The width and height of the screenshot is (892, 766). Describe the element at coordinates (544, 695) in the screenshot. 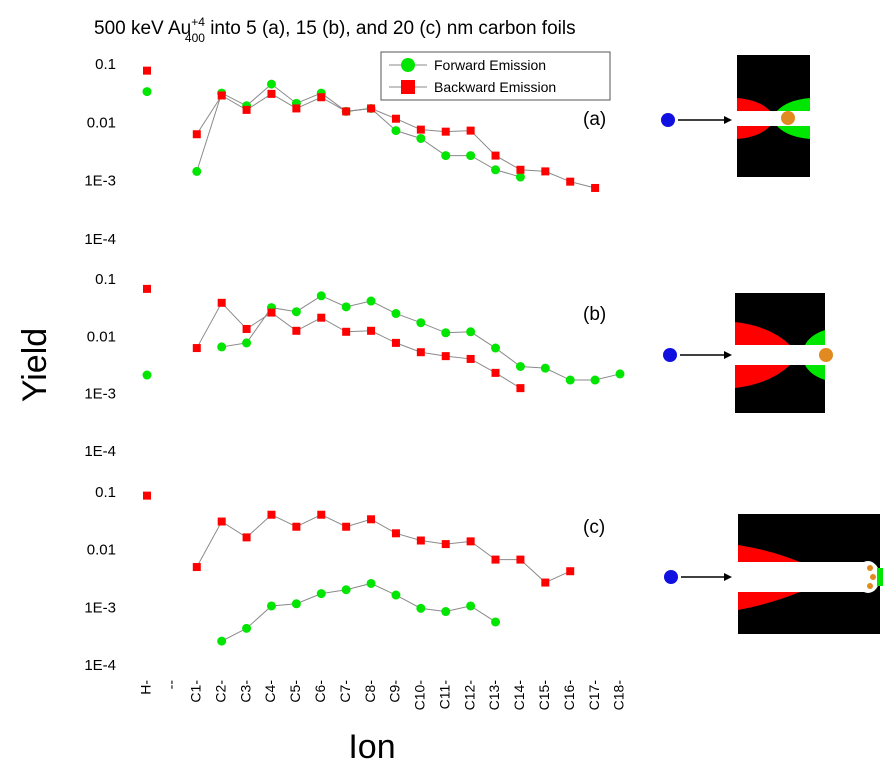

I see `x-tick-label: C15-` at that location.